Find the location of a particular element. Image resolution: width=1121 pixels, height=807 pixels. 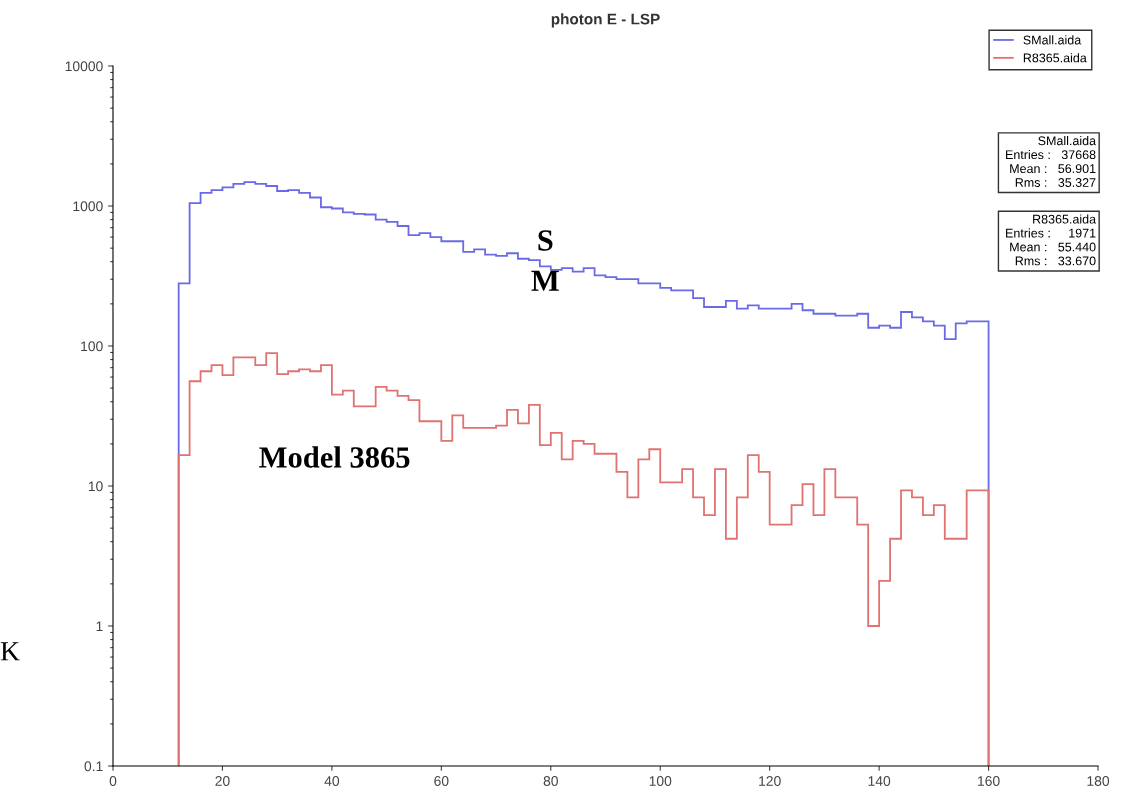

x-tick-label: 0 is located at coordinates (113, 781).